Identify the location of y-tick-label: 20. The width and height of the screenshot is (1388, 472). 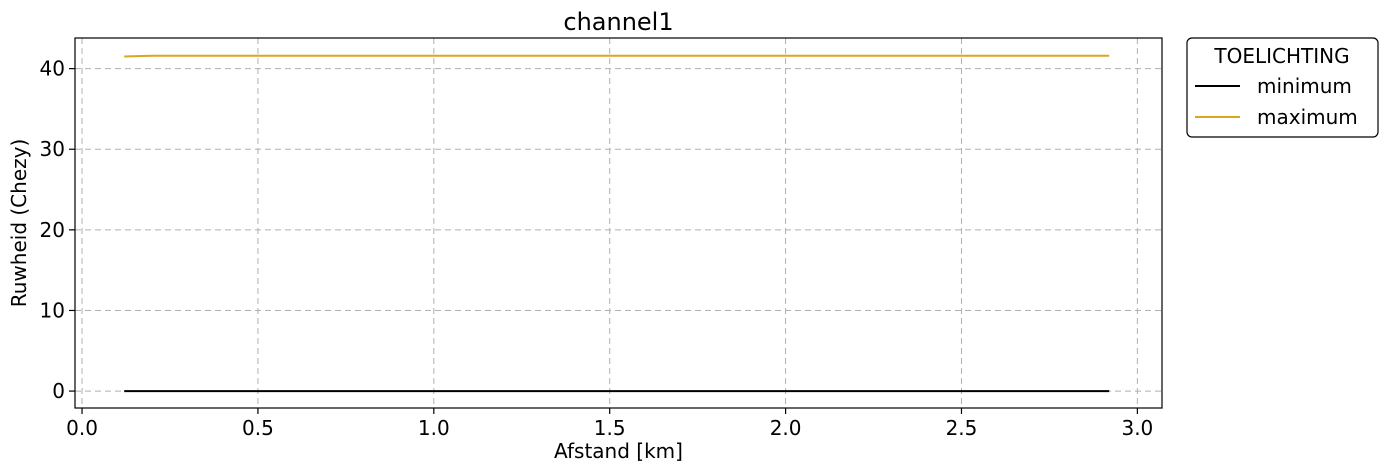
(52, 230).